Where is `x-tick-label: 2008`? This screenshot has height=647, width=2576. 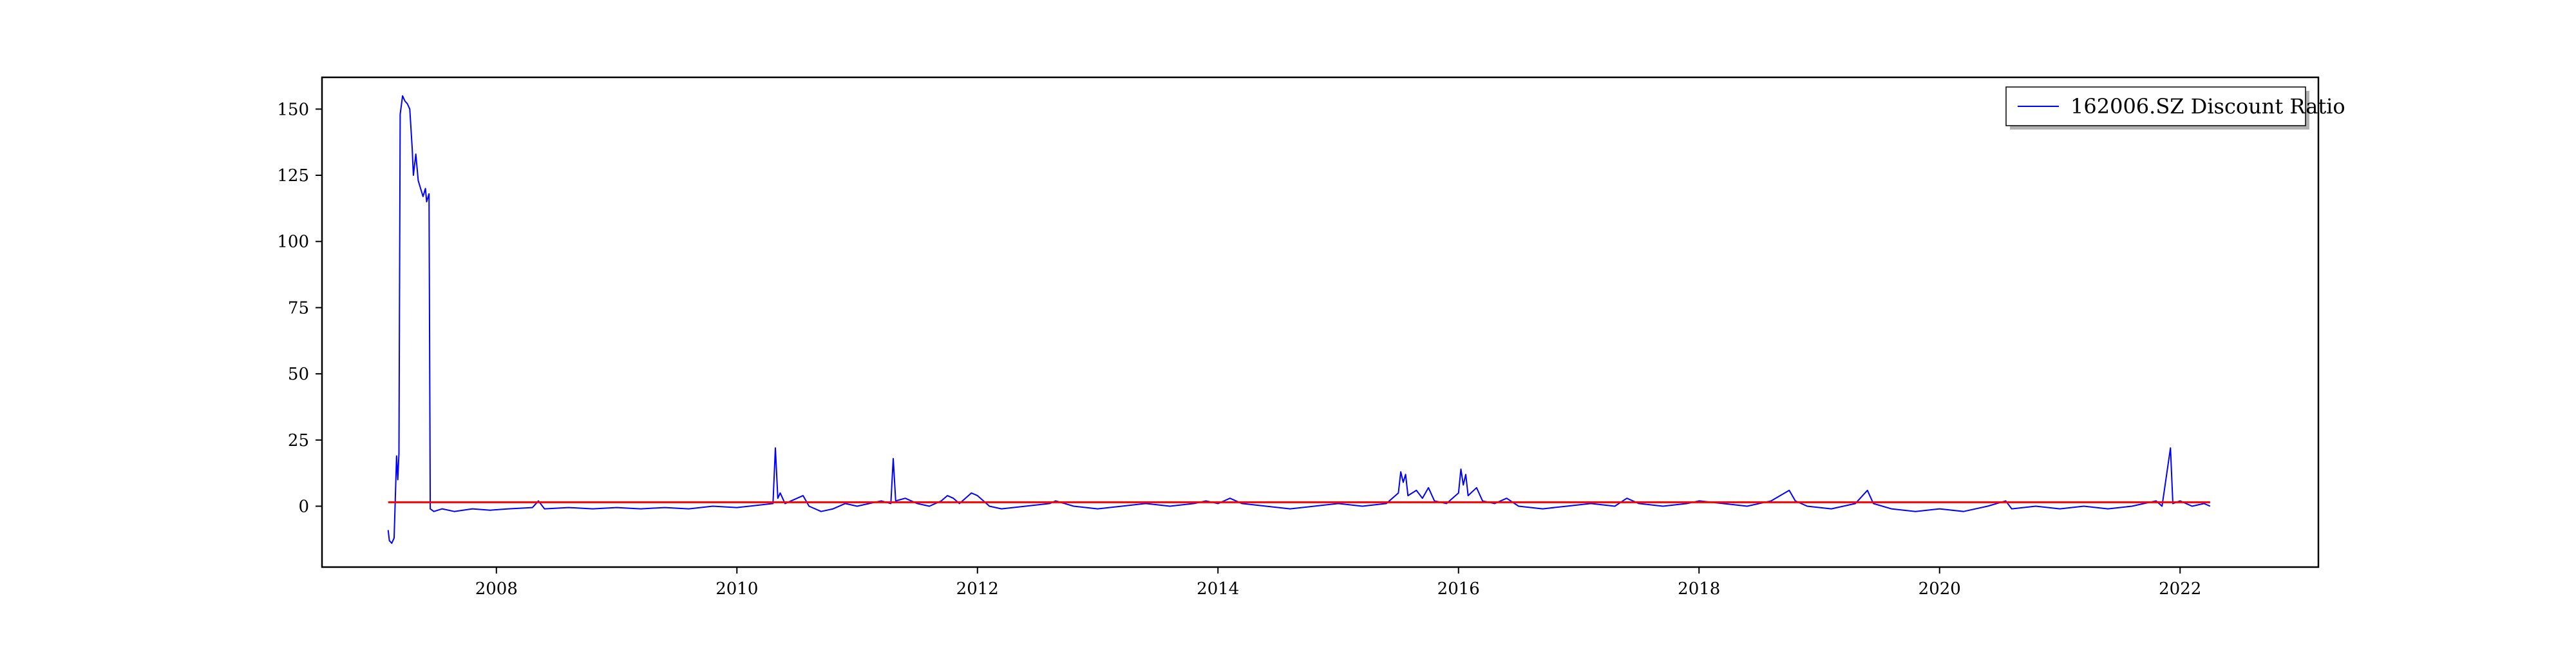 x-tick-label: 2008 is located at coordinates (496, 589).